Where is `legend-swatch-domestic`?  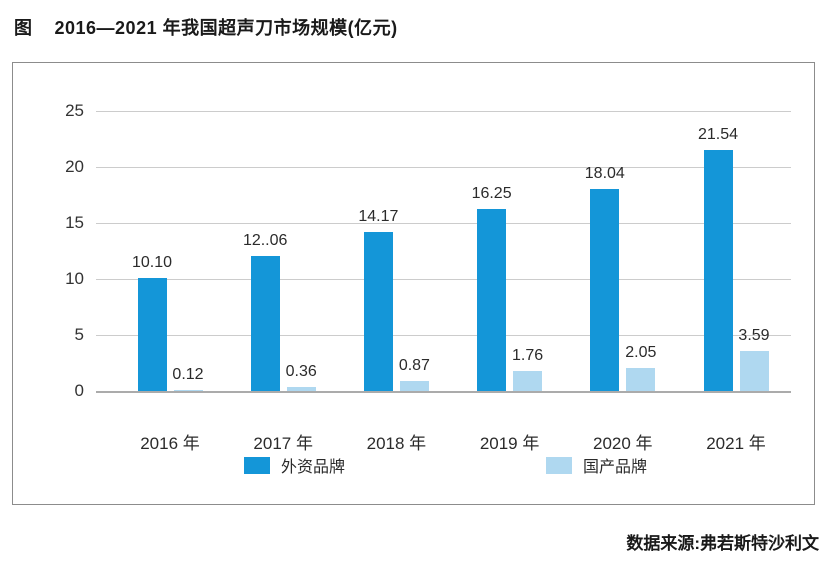
legend-swatch-domestic is located at coordinates (559, 465).